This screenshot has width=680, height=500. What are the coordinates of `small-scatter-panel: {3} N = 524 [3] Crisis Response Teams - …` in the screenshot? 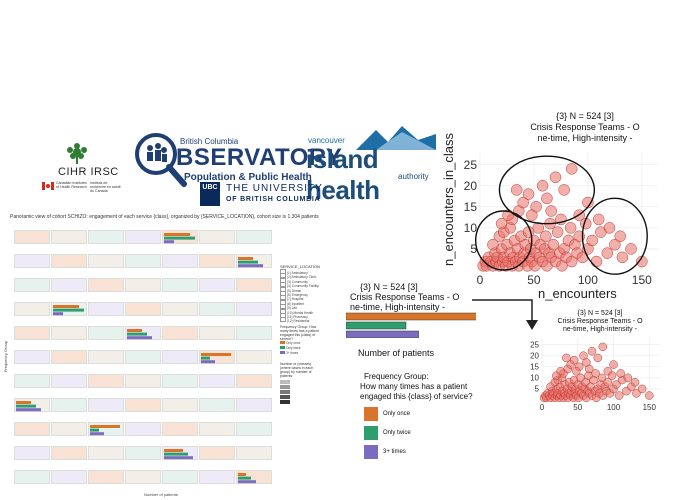 It's located at (595, 365).